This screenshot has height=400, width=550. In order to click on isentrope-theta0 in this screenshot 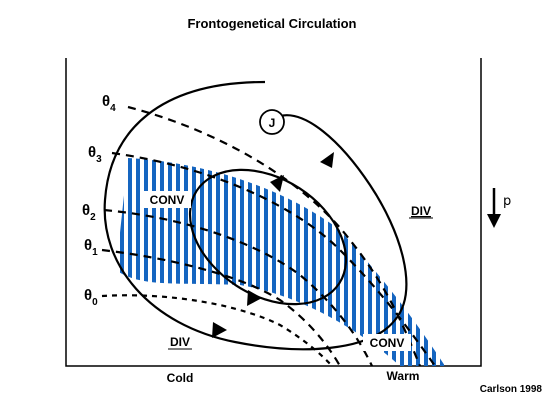, I will do `click(217, 330)`.